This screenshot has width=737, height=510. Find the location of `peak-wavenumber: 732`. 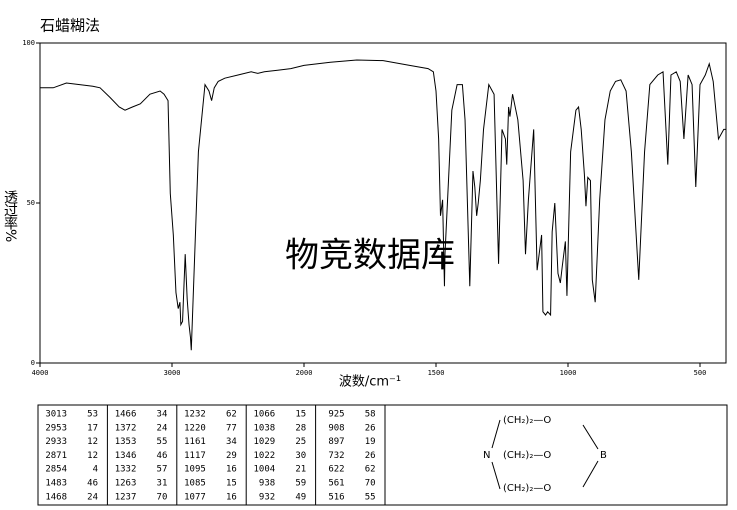

peak-wavenumber: 732 is located at coordinates (336, 456).